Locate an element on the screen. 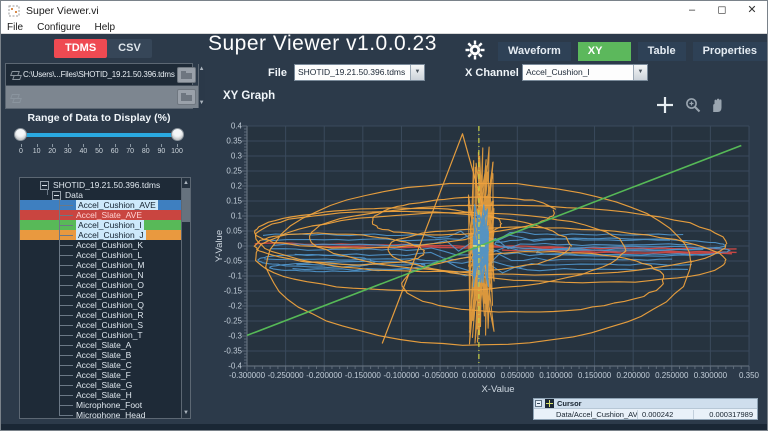  tree-item: Accel_Slate_B is located at coordinates (100, 355).